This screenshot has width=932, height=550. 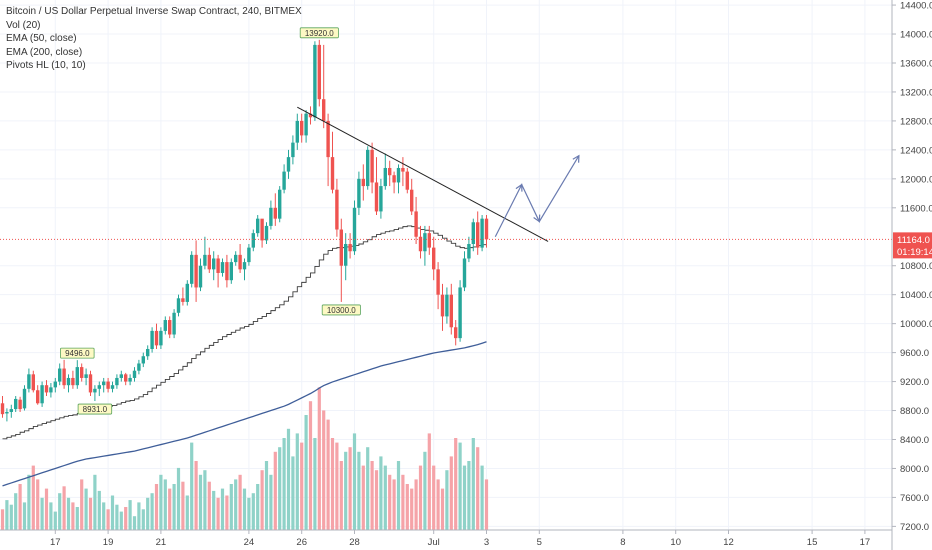 What do you see at coordinates (23, 25) in the screenshot?
I see `legend-vol: Vol (20)` at bounding box center [23, 25].